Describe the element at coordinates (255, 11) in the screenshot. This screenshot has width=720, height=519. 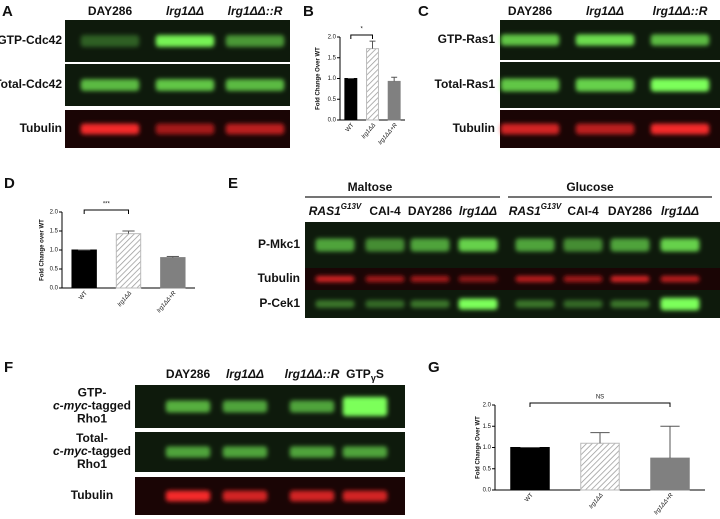
I see `lane-text: lrg1ΔΔ::R` at that location.